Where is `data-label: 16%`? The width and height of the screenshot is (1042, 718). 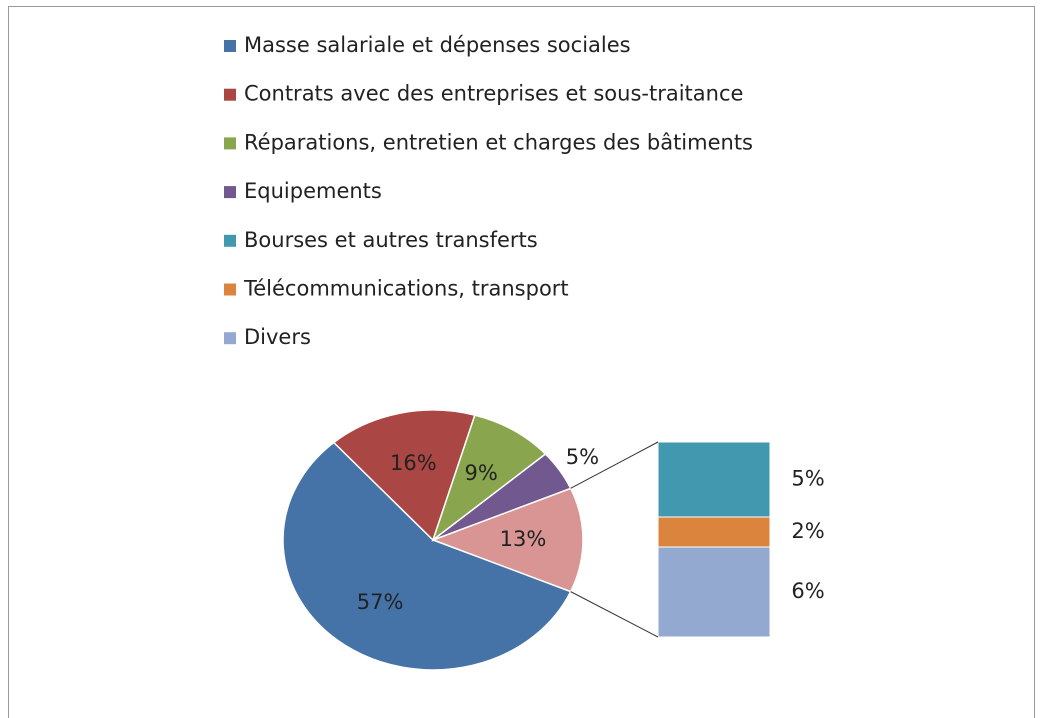
data-label: 16% is located at coordinates (413, 463).